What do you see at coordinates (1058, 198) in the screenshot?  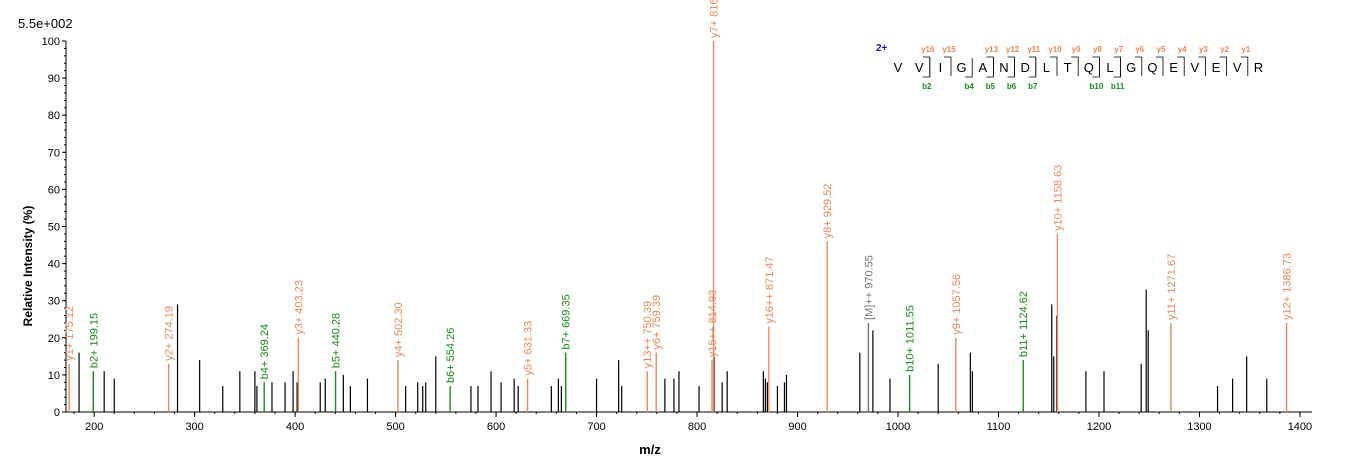 I see `peak-label: y10+ 1158.63` at bounding box center [1058, 198].